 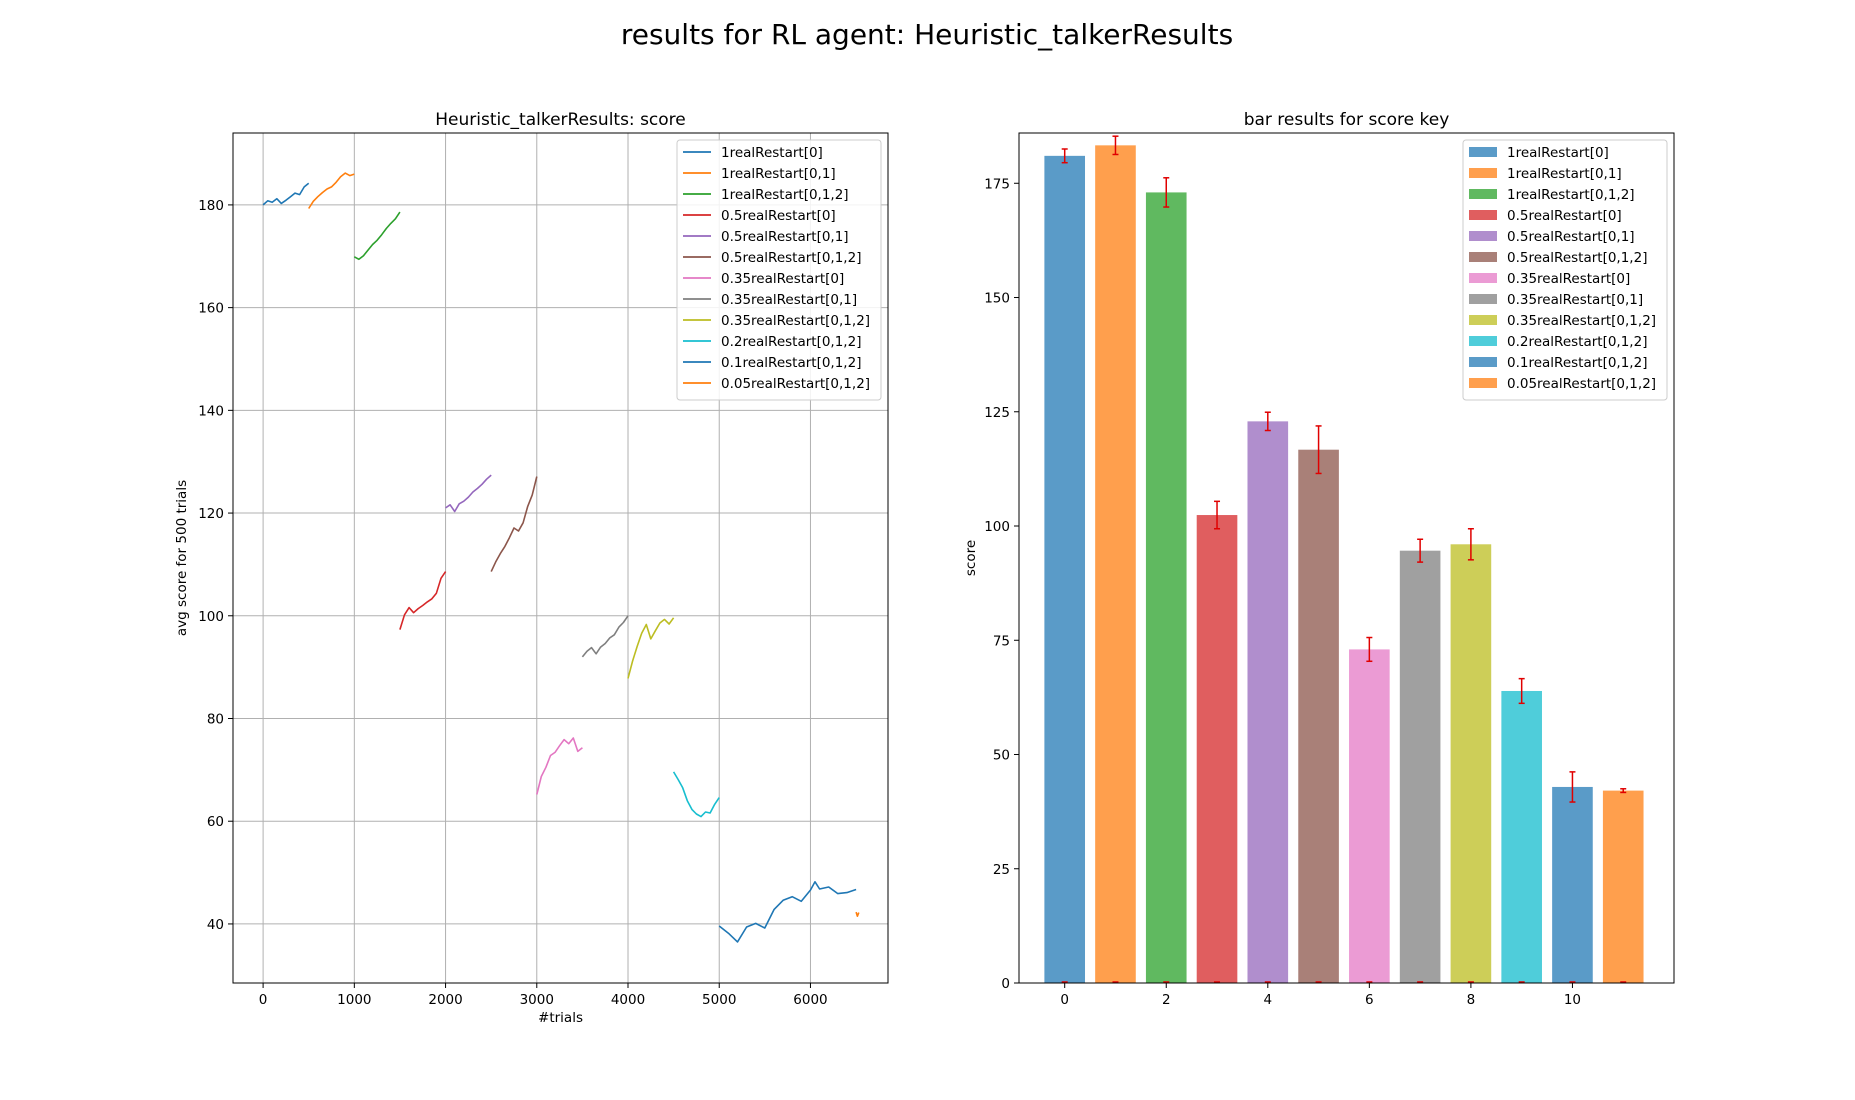 I want to click on y-tick-label: 140, so click(x=211, y=411).